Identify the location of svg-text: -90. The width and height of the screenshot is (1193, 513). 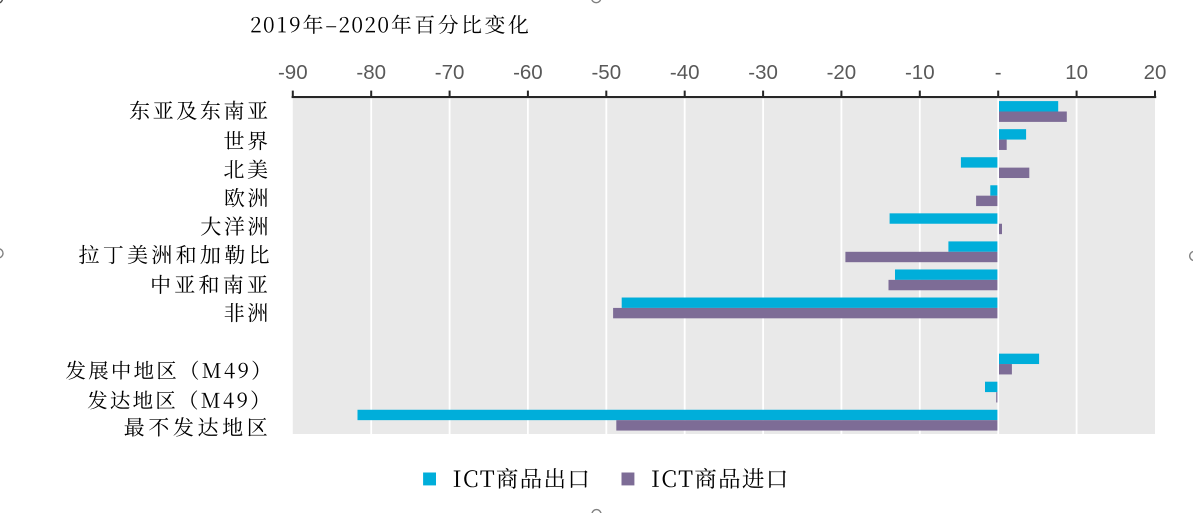
(293, 72).